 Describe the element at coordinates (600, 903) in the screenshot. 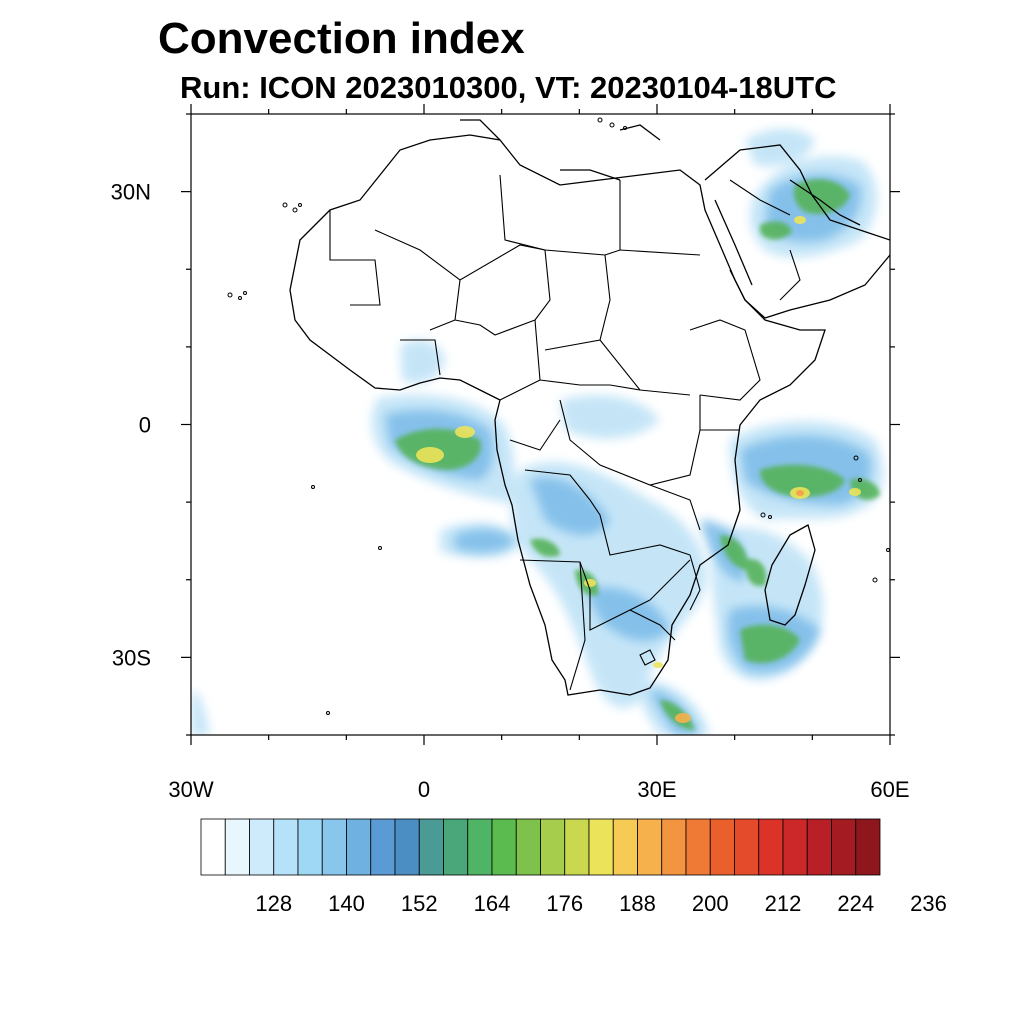

I see `colorbar-labels: 128 140 152 164 176 188 200 212 224 236` at that location.